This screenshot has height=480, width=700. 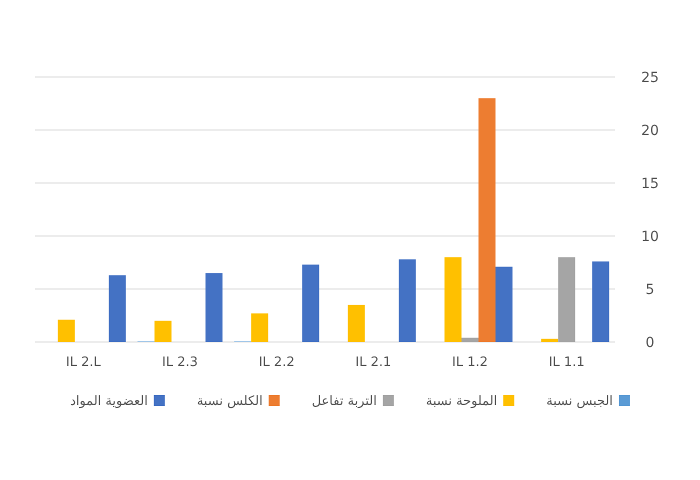 What do you see at coordinates (579, 401) in the screenshot?
I see `legend-label: الجبس نسبة` at bounding box center [579, 401].